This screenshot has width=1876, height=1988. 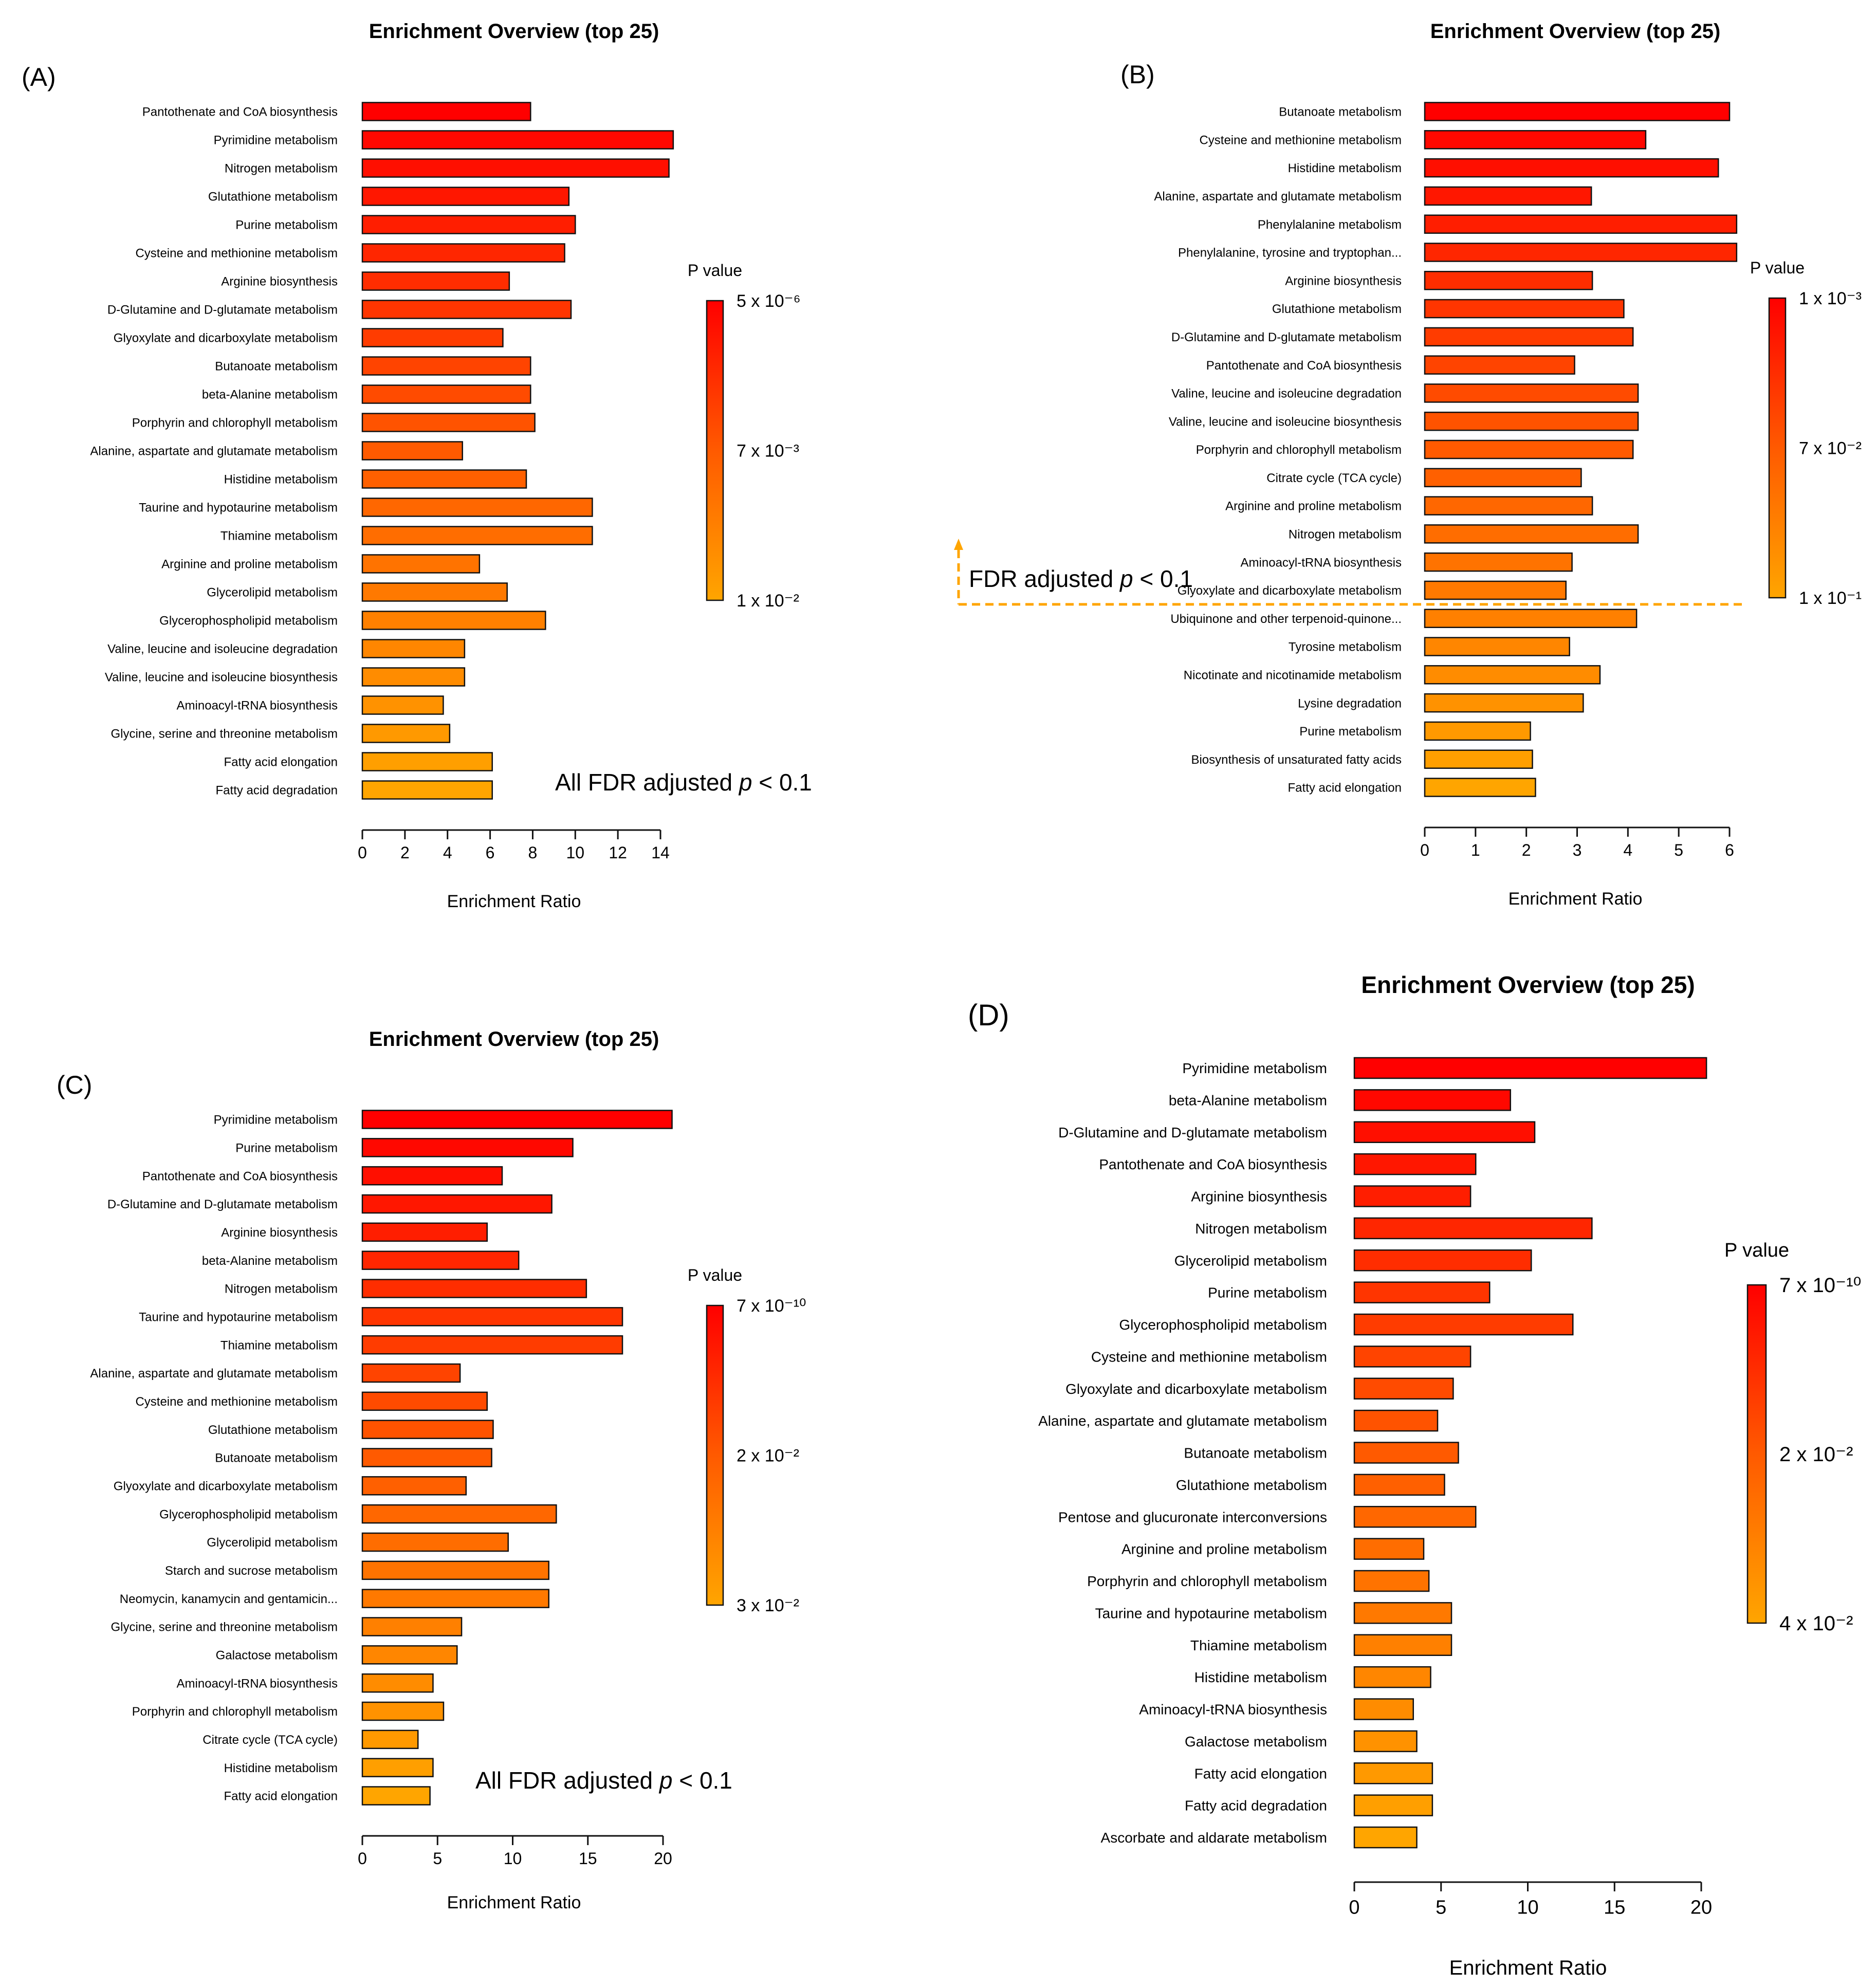 I want to click on chart-a-annotation: All FDR adjusted p < 0.1, so click(x=683, y=782).